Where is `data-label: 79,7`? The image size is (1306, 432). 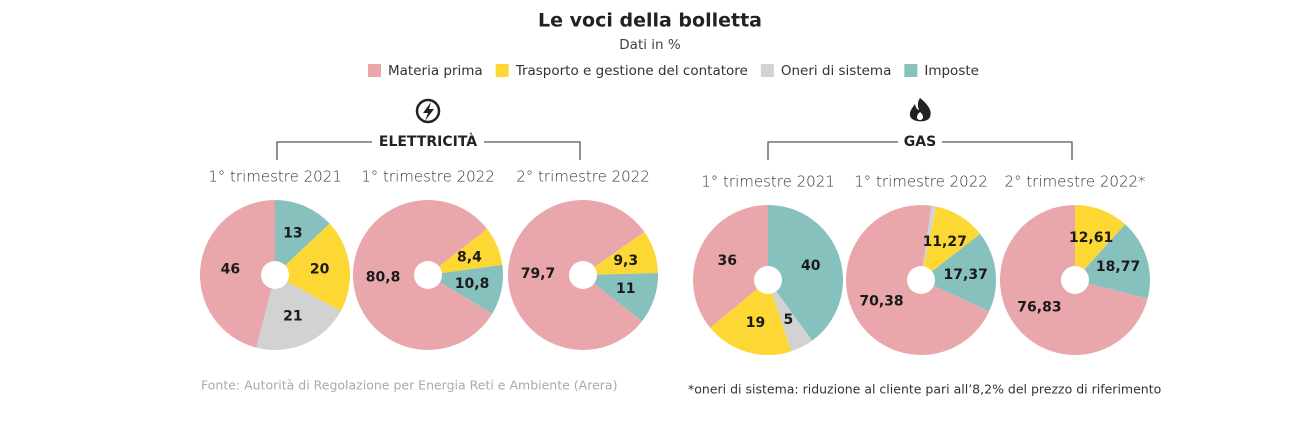 data-label: 79,7 is located at coordinates (538, 274).